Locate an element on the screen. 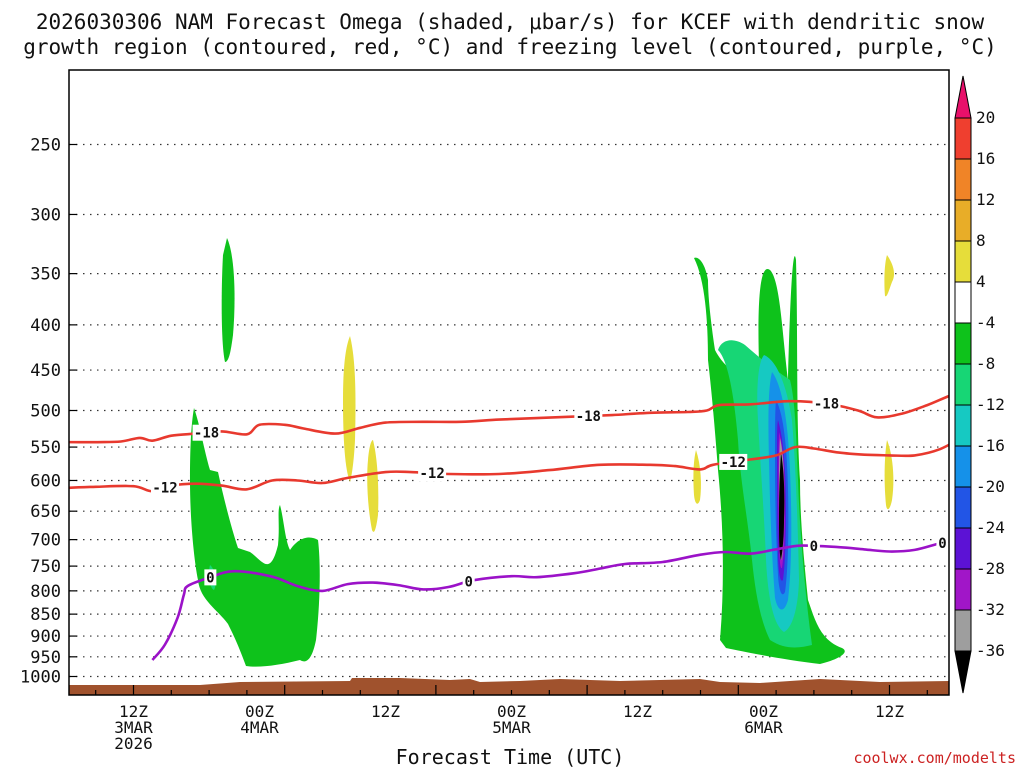 The width and height of the screenshot is (1024, 768). y-tick-label-350: 350 is located at coordinates (45, 275).